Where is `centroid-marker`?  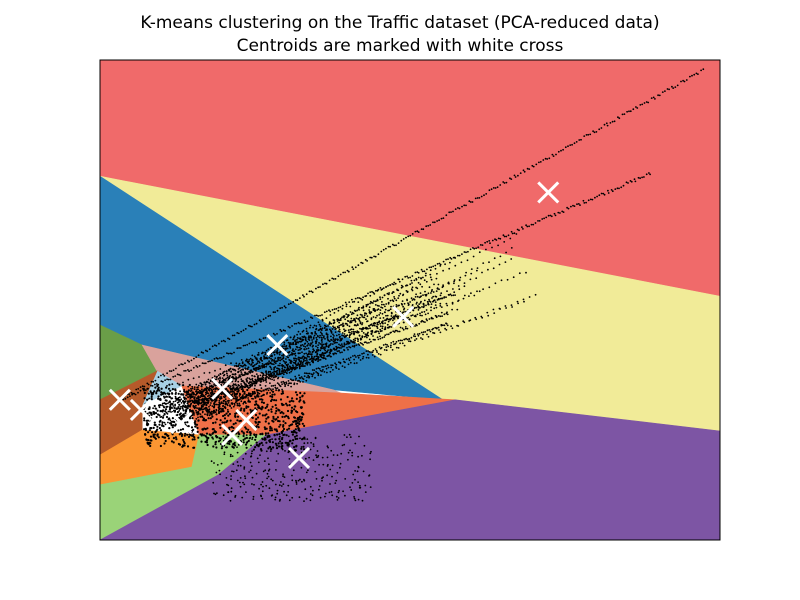
centroid-marker is located at coordinates (548, 192).